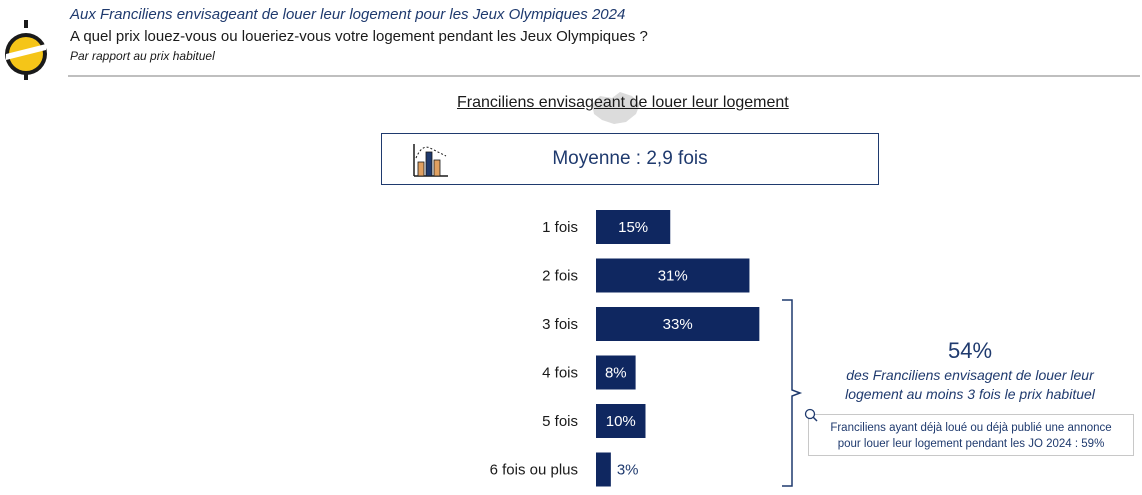  I want to click on average-value: Moyenne : 2,9 fois, so click(630, 158).